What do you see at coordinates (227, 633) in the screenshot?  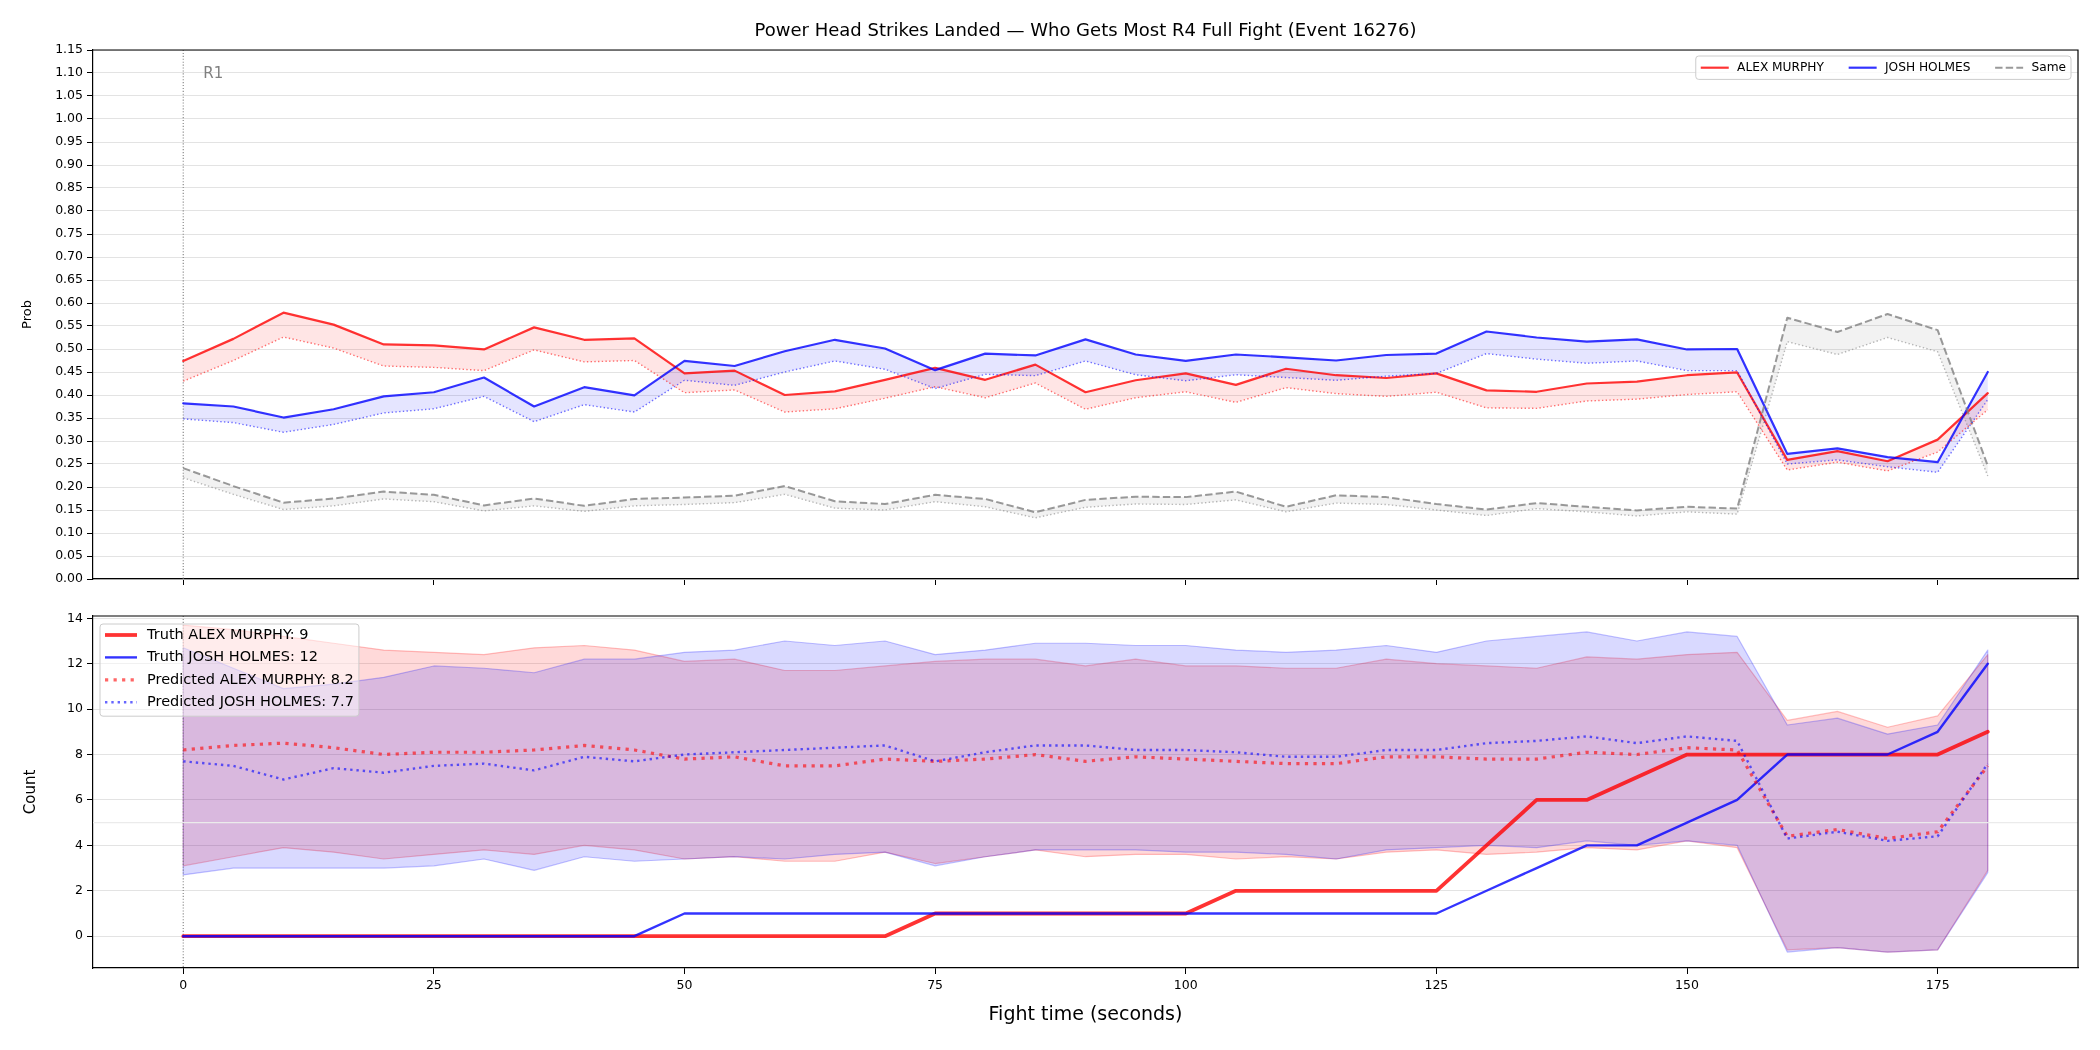 I see `legend-label: Truth ALEX MURPHY: 9` at bounding box center [227, 633].